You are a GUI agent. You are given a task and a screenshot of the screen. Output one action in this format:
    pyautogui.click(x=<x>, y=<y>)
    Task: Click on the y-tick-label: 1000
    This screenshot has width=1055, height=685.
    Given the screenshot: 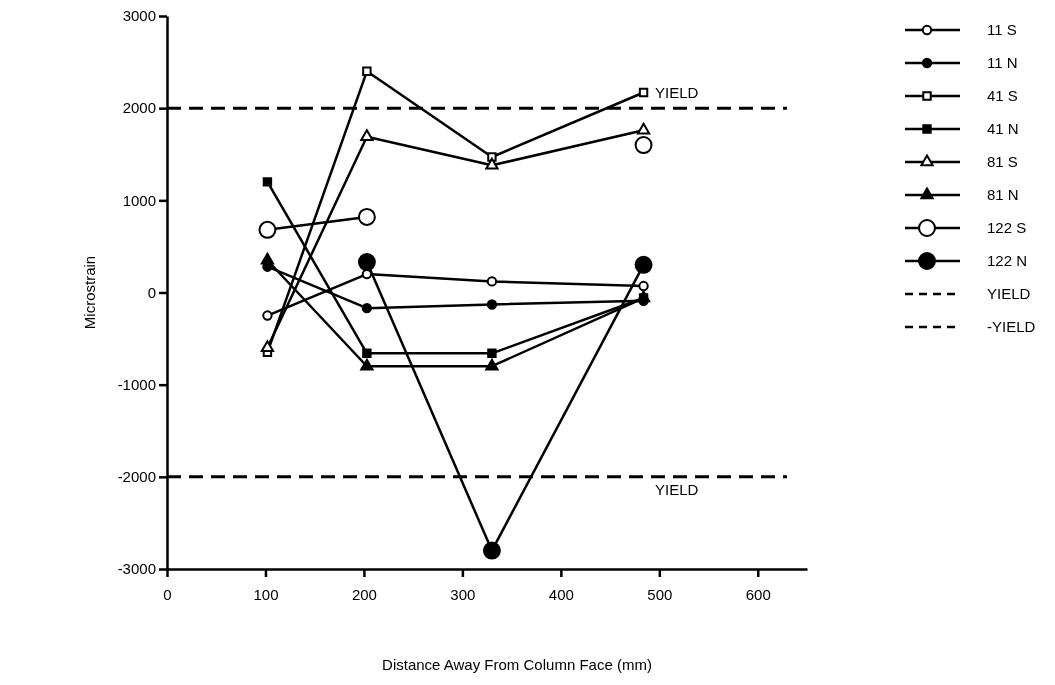 What is the action you would take?
    pyautogui.click(x=139, y=200)
    